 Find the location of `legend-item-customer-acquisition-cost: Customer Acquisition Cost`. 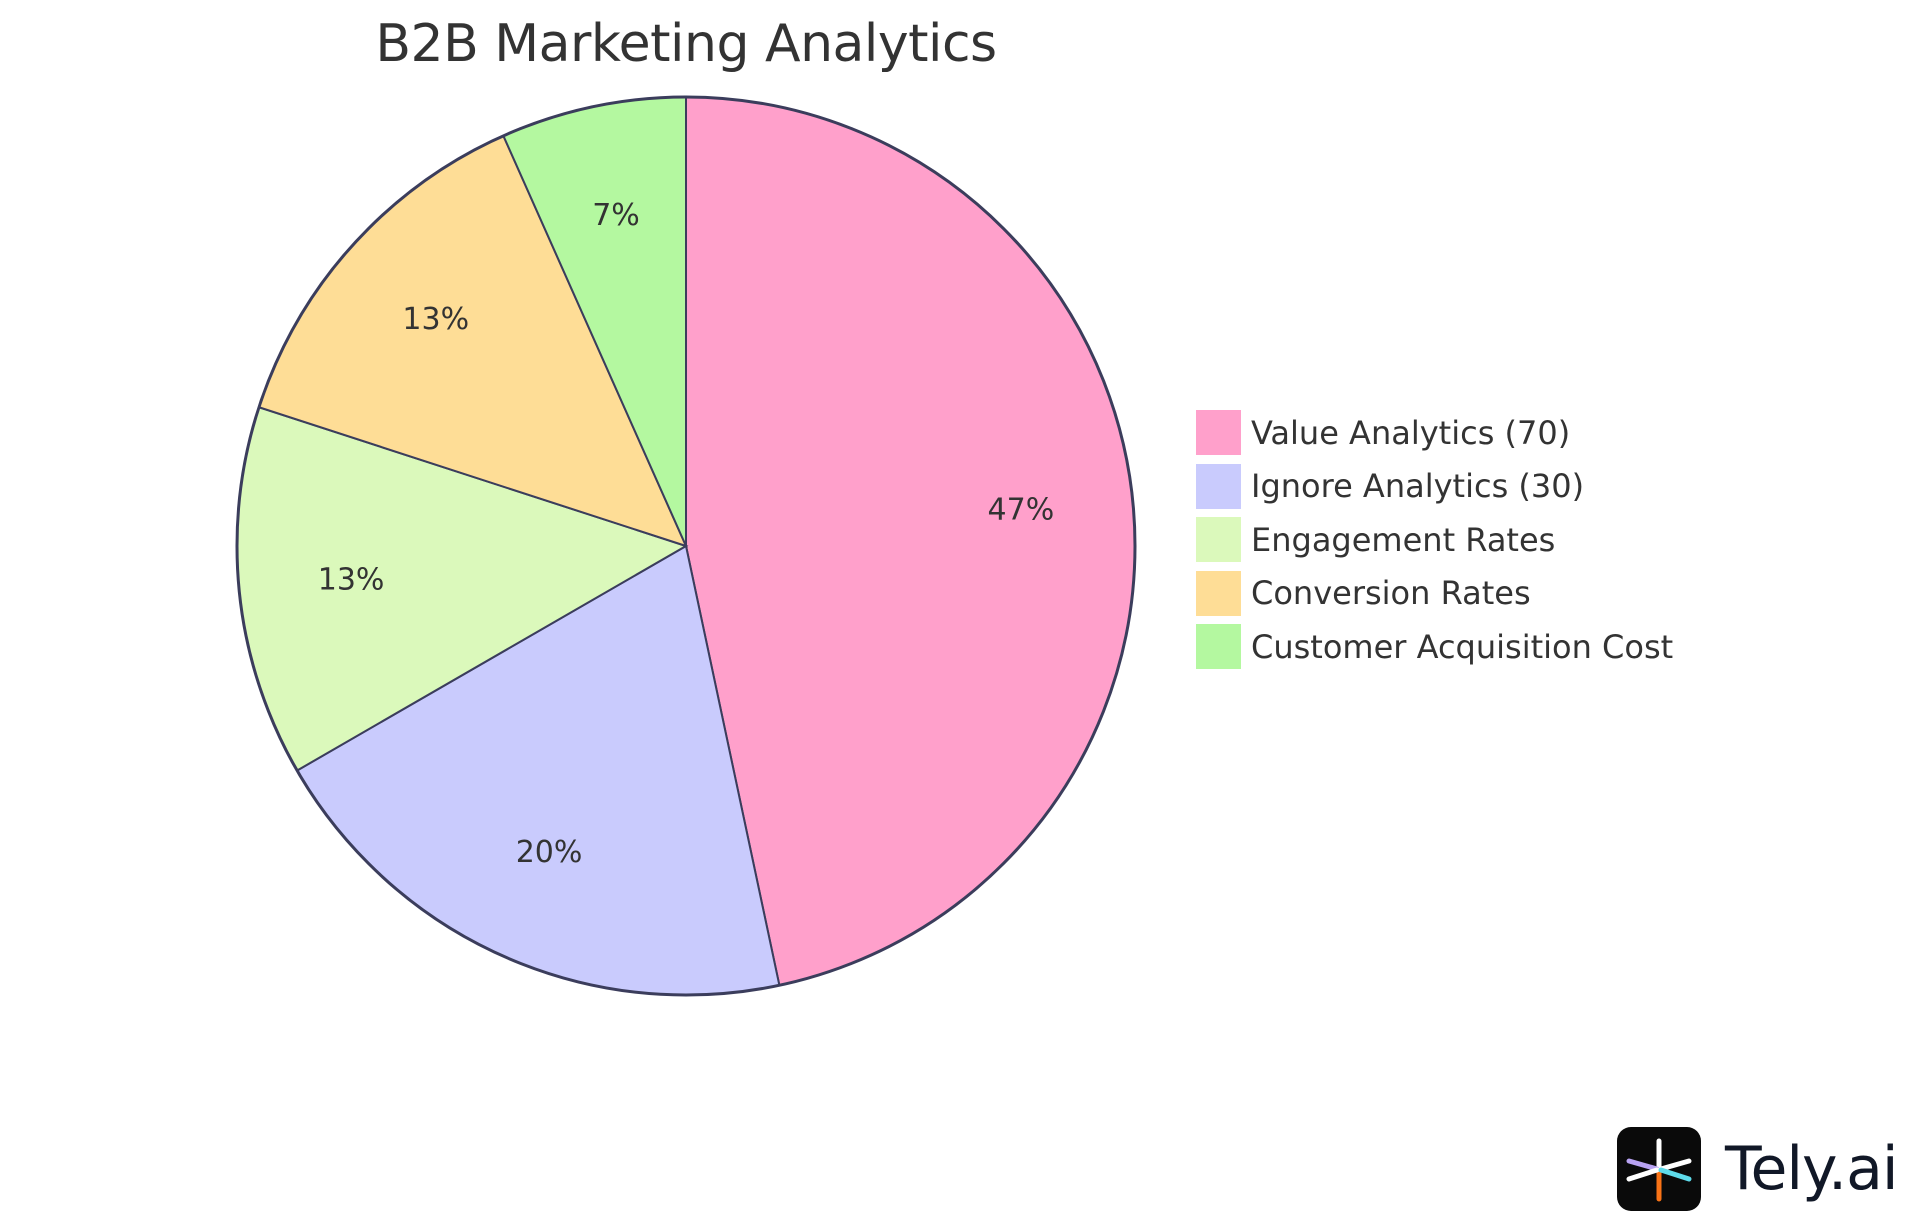

legend-item-customer-acquisition-cost: Customer Acquisition Cost is located at coordinates (1434, 647).